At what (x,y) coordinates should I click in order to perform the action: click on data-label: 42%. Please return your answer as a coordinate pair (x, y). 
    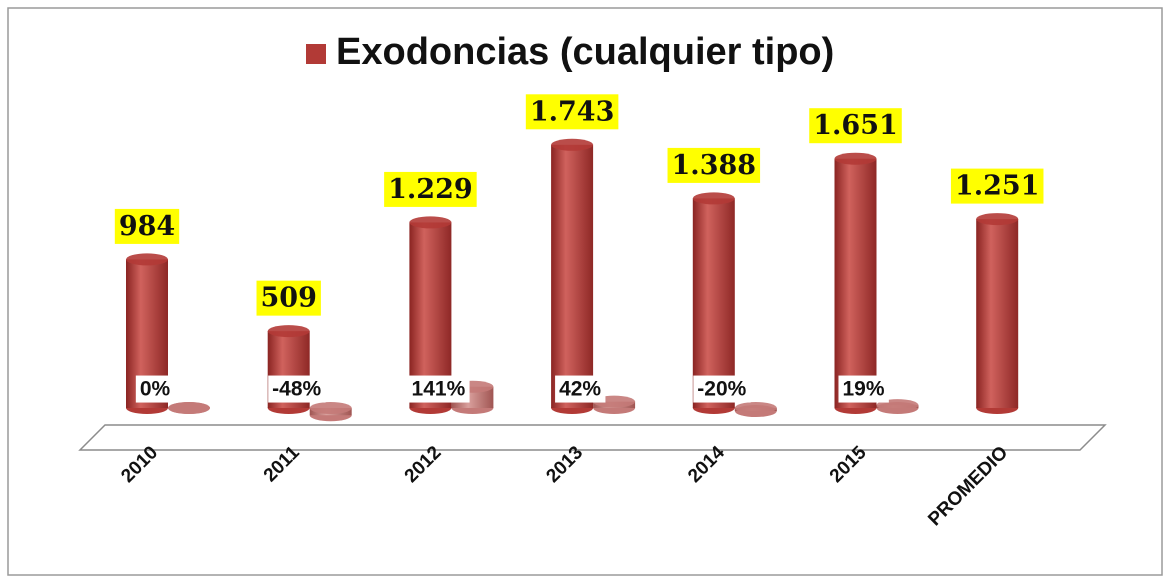
    Looking at the image, I should click on (580, 389).